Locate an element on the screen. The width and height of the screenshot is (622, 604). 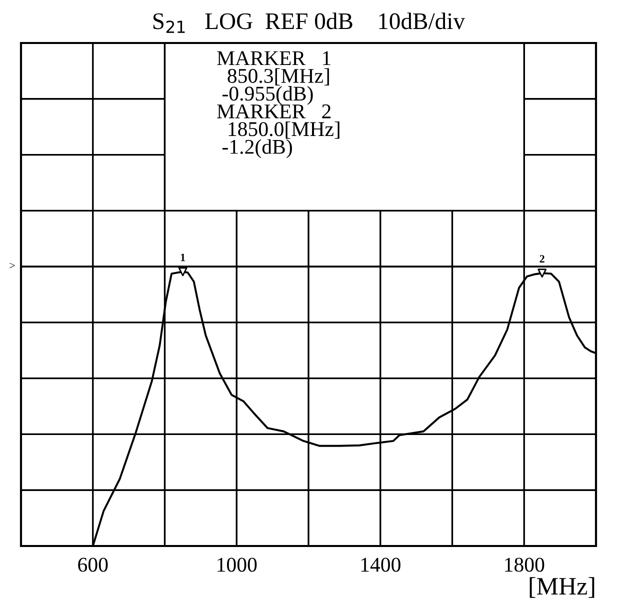
ref-line-label: > is located at coordinates (12, 265).